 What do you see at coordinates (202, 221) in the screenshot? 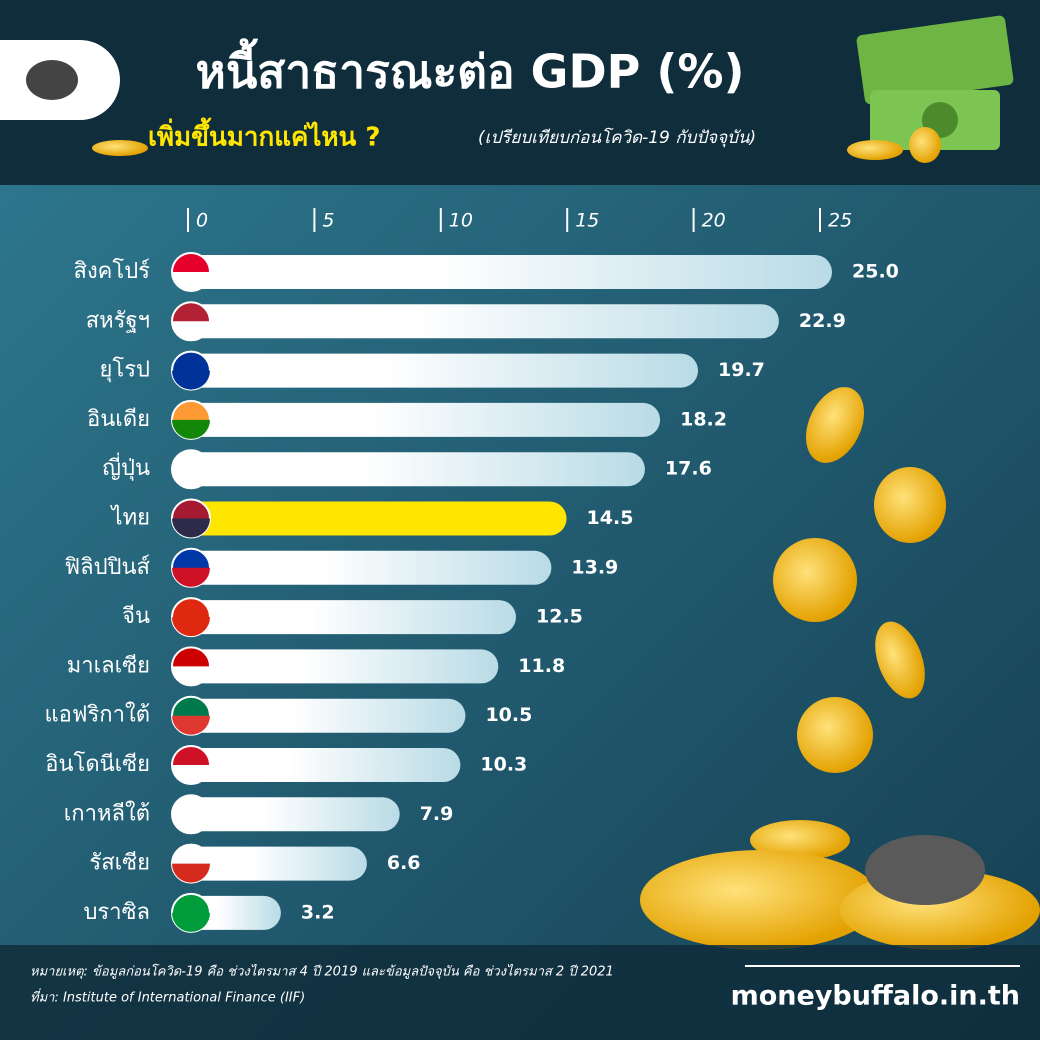
I see `x-tick-label: 0` at bounding box center [202, 221].